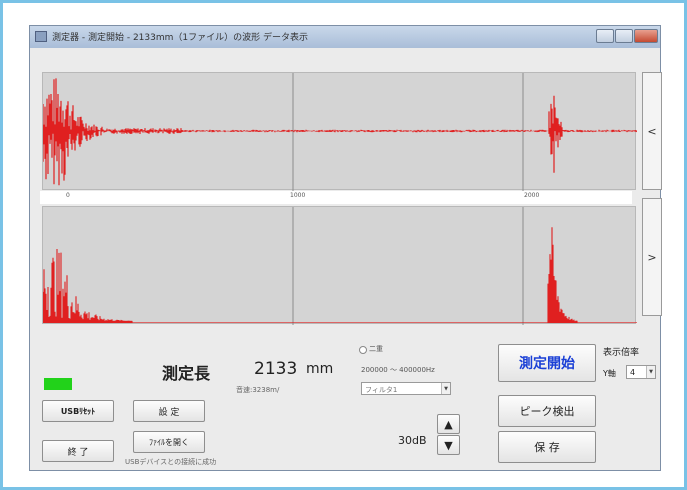 The width and height of the screenshot is (687, 490). Describe the element at coordinates (398, 370) in the screenshot. I see `filter-range-text: 200000 ～ 400000Hz` at that location.